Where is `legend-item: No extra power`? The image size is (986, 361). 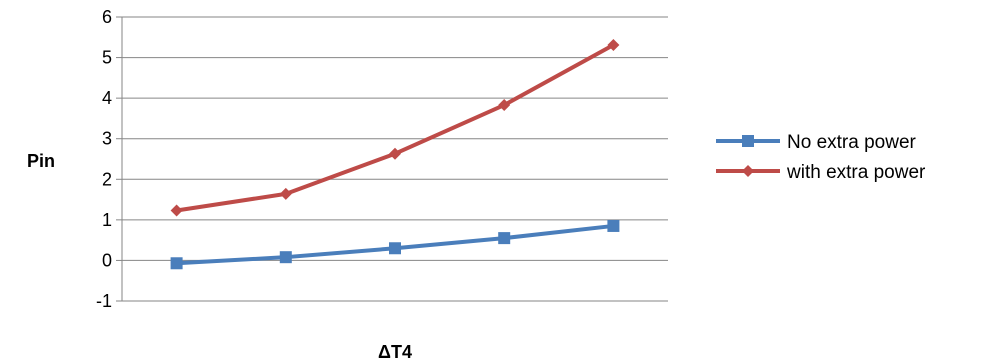 legend-item: No extra power is located at coordinates (816, 142).